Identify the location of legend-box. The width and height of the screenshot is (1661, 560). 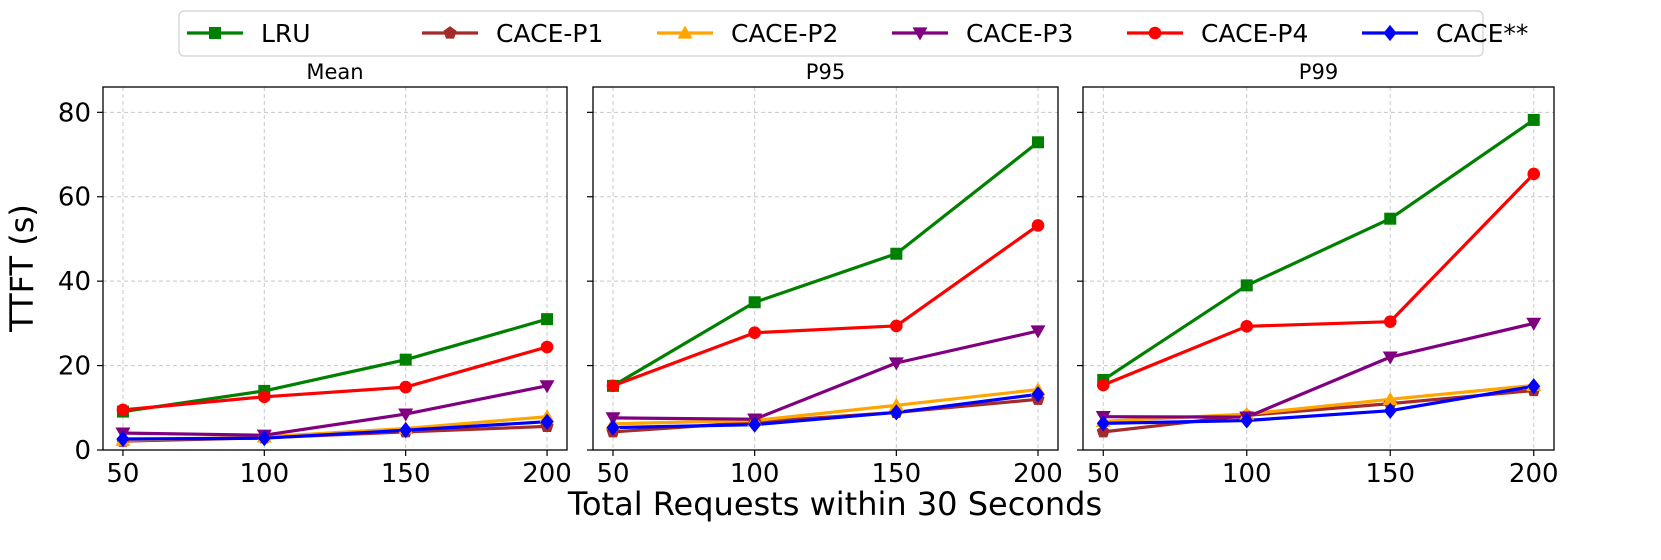
(831, 33).